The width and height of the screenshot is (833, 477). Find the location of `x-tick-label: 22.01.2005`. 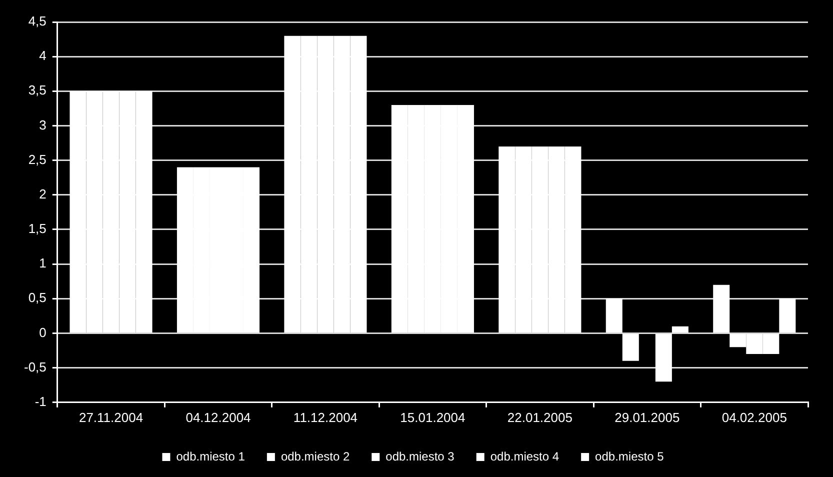

x-tick-label: 22.01.2005 is located at coordinates (539, 417).